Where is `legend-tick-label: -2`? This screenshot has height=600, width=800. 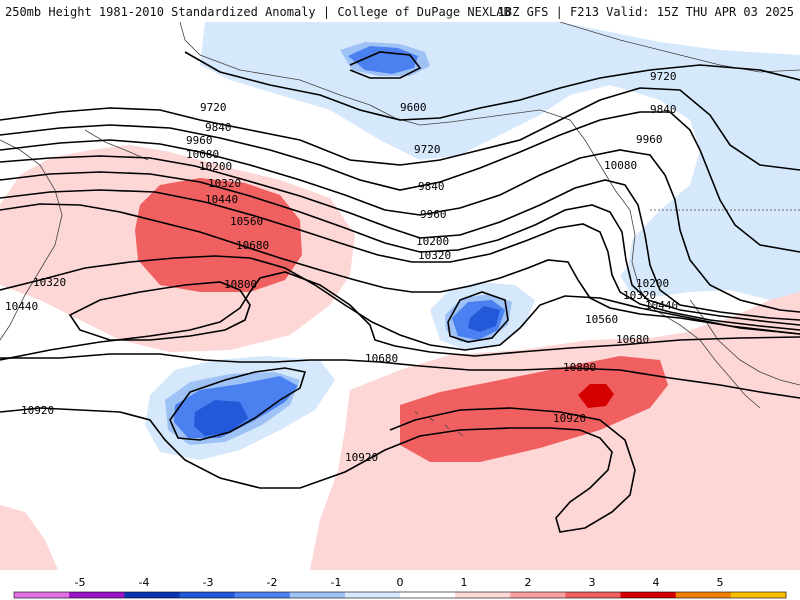 legend-tick-label: -2 is located at coordinates (272, 582).